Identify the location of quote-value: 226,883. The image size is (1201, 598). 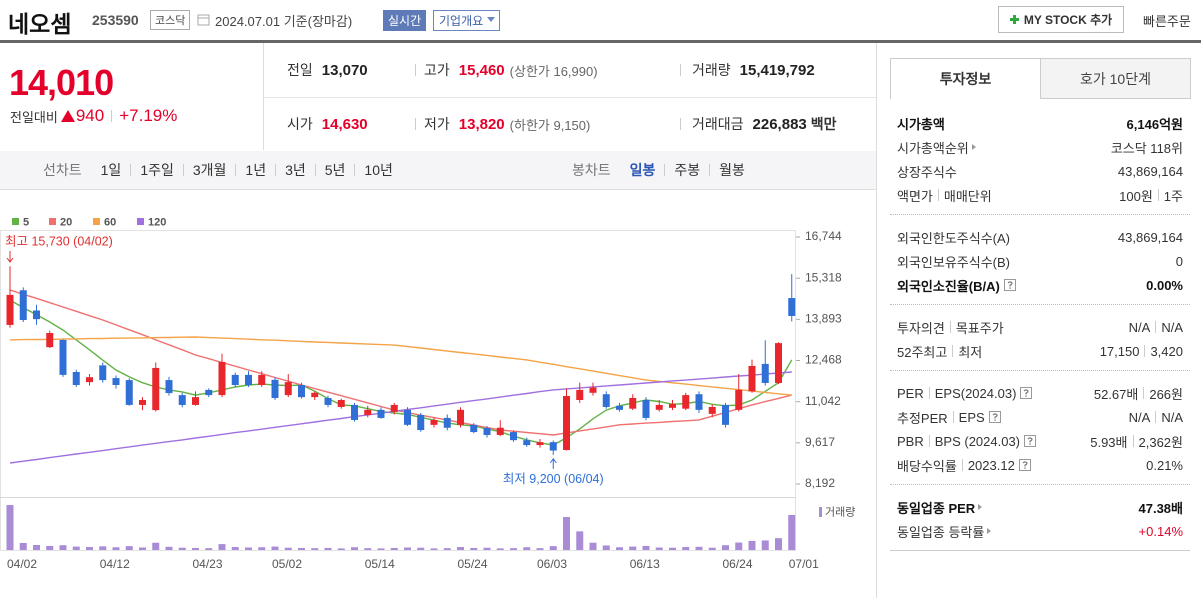
(779, 124).